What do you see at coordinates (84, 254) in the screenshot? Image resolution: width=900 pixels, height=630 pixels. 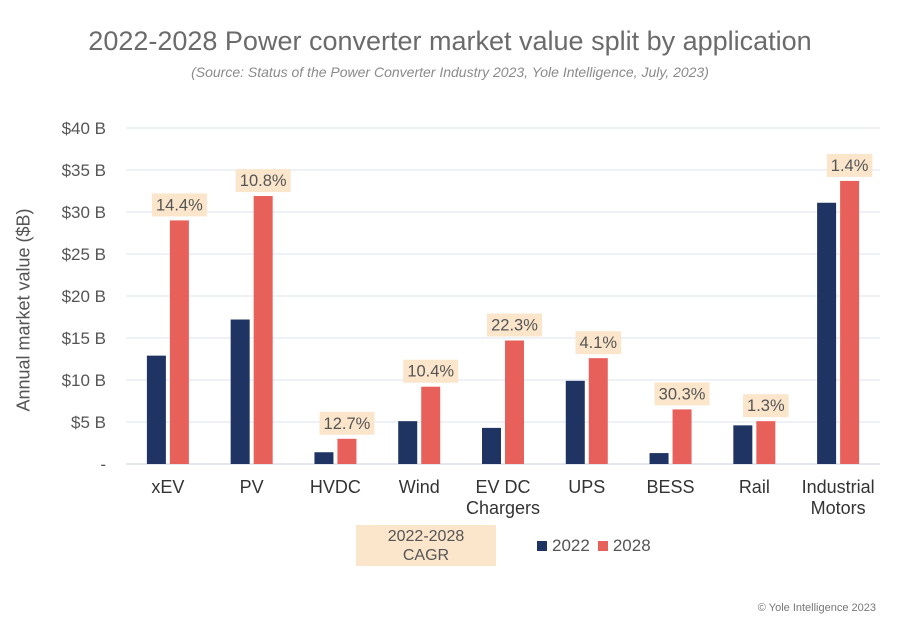 I see `y-tick-label: $25 B` at bounding box center [84, 254].